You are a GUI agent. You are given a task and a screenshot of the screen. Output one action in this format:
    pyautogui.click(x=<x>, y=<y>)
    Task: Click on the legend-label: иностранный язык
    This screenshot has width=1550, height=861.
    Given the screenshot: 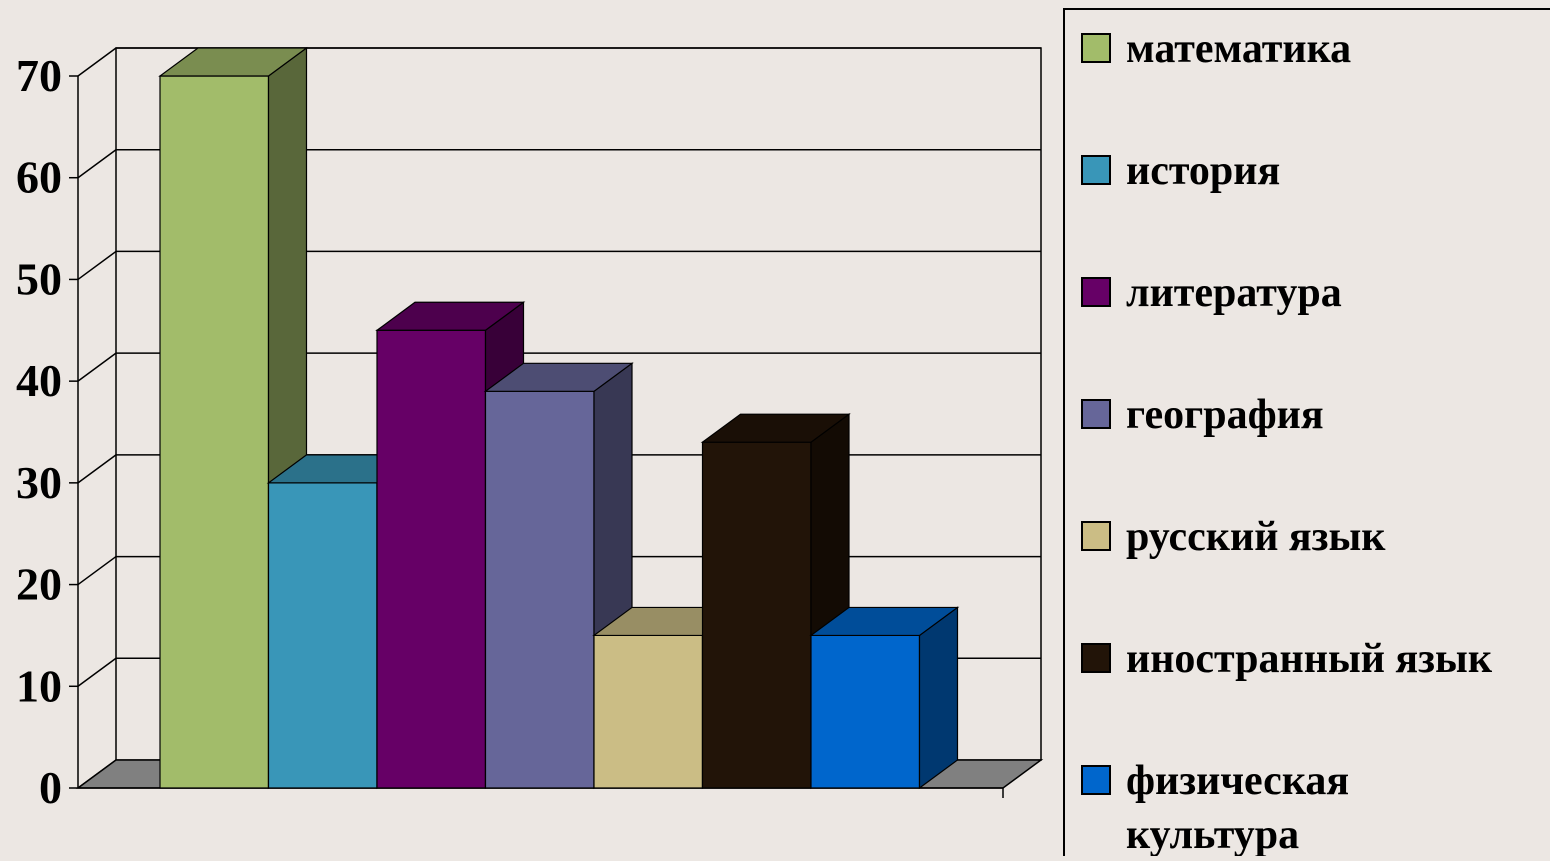 What is the action you would take?
    pyautogui.click(x=1309, y=659)
    